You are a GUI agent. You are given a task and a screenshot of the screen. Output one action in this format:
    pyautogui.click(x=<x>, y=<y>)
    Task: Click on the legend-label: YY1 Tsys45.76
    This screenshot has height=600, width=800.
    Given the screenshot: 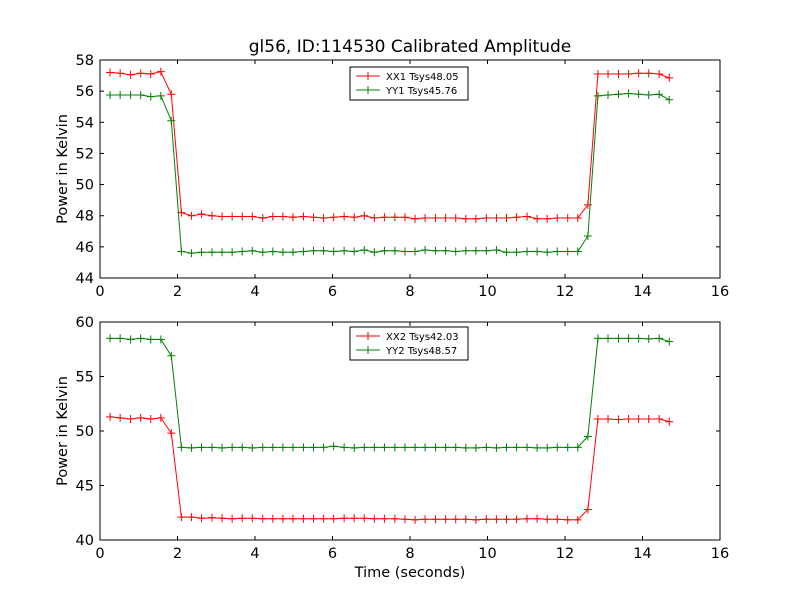 What is the action you would take?
    pyautogui.click(x=421, y=91)
    